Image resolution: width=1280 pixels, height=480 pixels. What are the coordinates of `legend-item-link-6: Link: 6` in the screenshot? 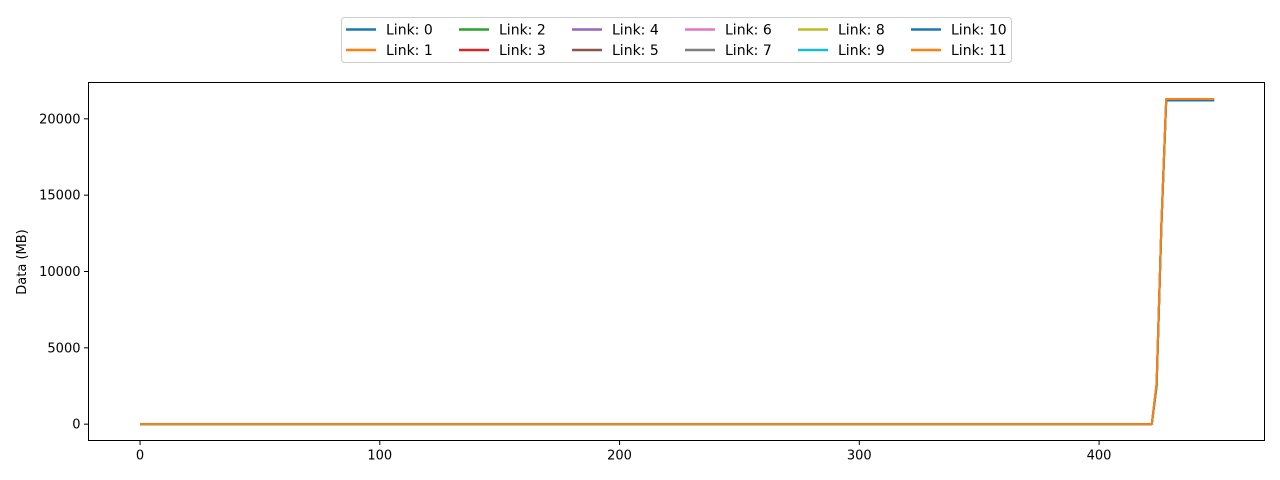 It's located at (728, 31).